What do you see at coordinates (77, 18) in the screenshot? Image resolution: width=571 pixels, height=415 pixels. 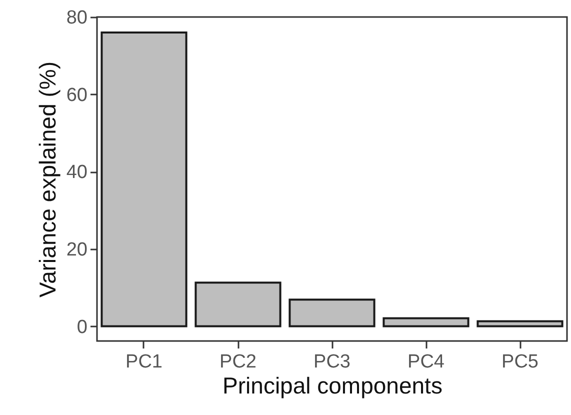 I see `y-tick-label: 80` at bounding box center [77, 18].